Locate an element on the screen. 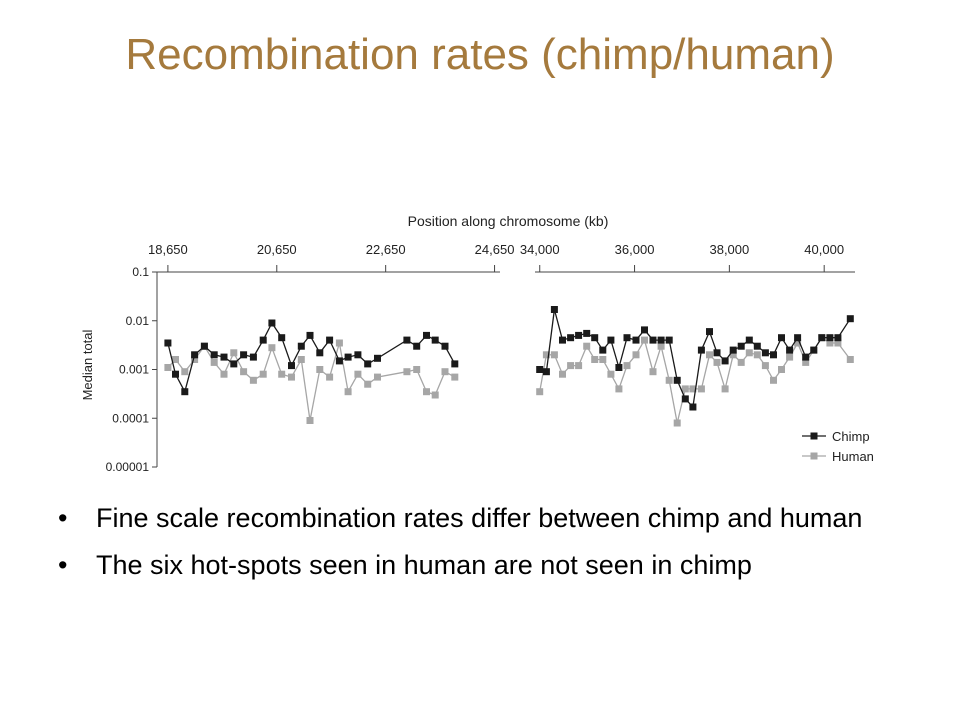 The width and height of the screenshot is (960, 720). y-tick-label: 0.1 is located at coordinates (140, 272).